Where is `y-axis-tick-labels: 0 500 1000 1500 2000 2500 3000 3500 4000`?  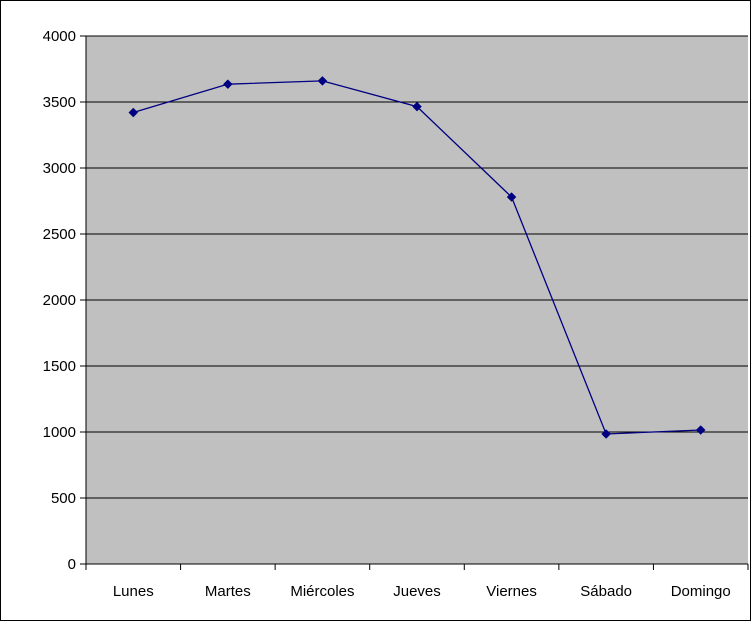
y-axis-tick-labels: 0 500 1000 1500 2000 2500 3000 3500 4000 is located at coordinates (59, 300).